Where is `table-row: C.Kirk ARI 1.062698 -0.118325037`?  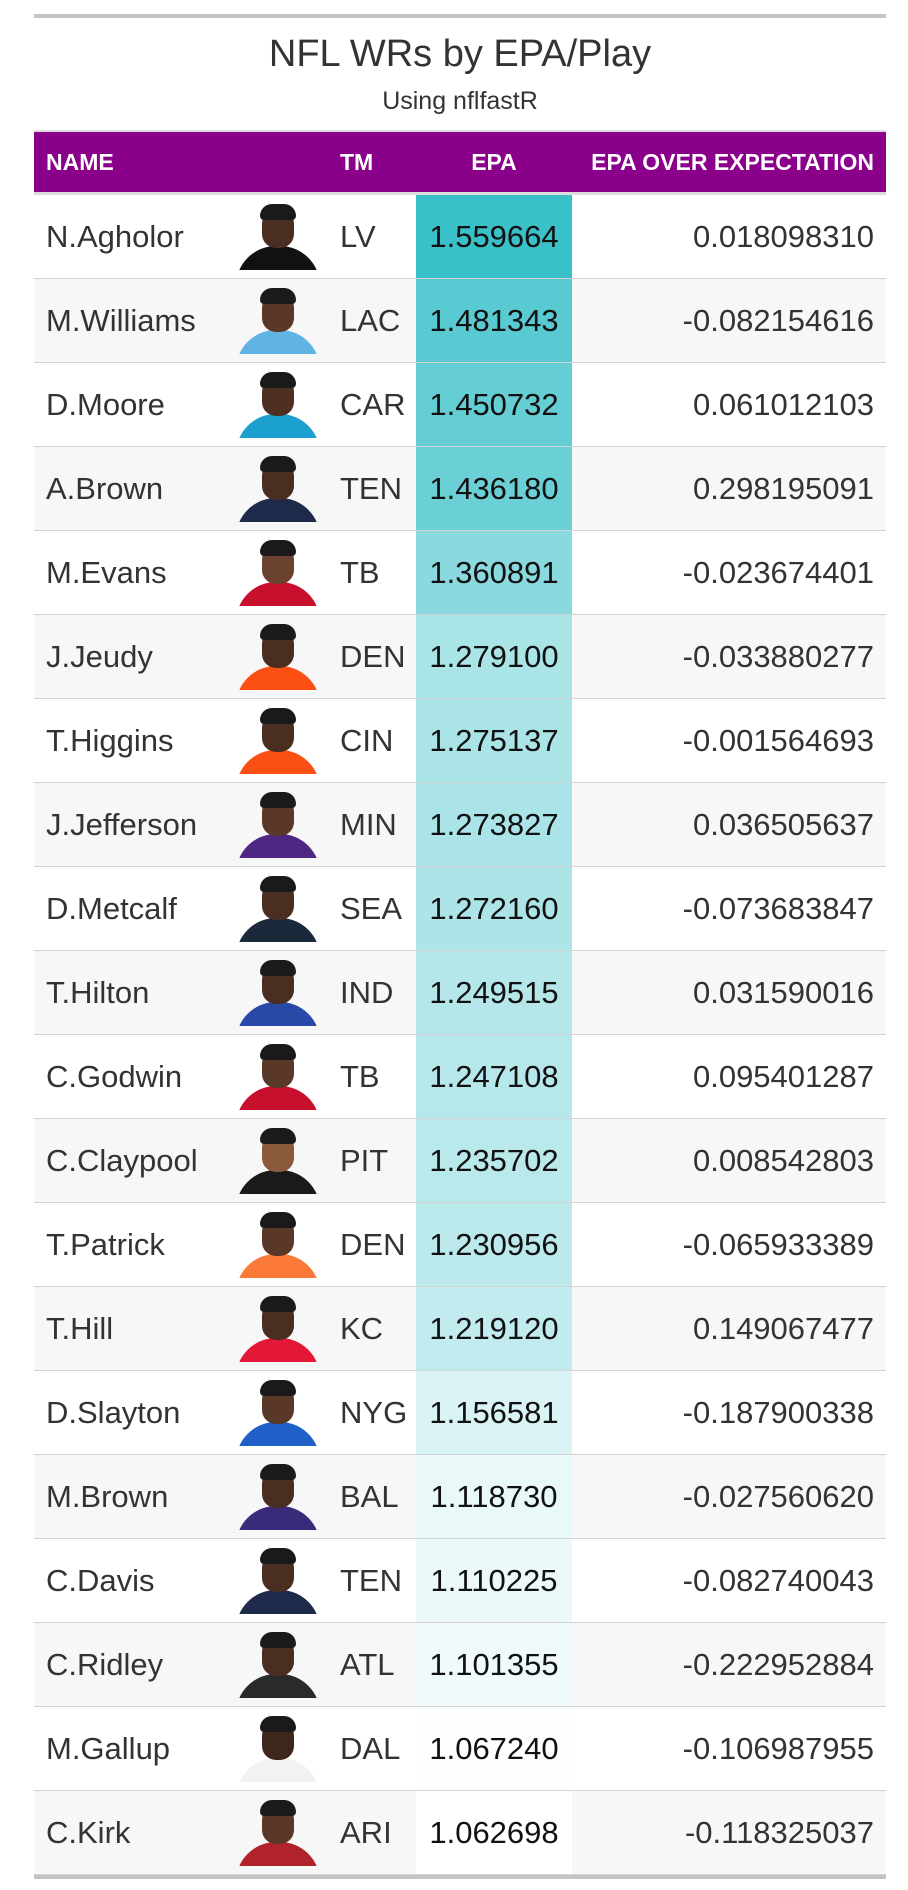 table-row: C.Kirk ARI 1.062698 -0.118325037 is located at coordinates (460, 1833).